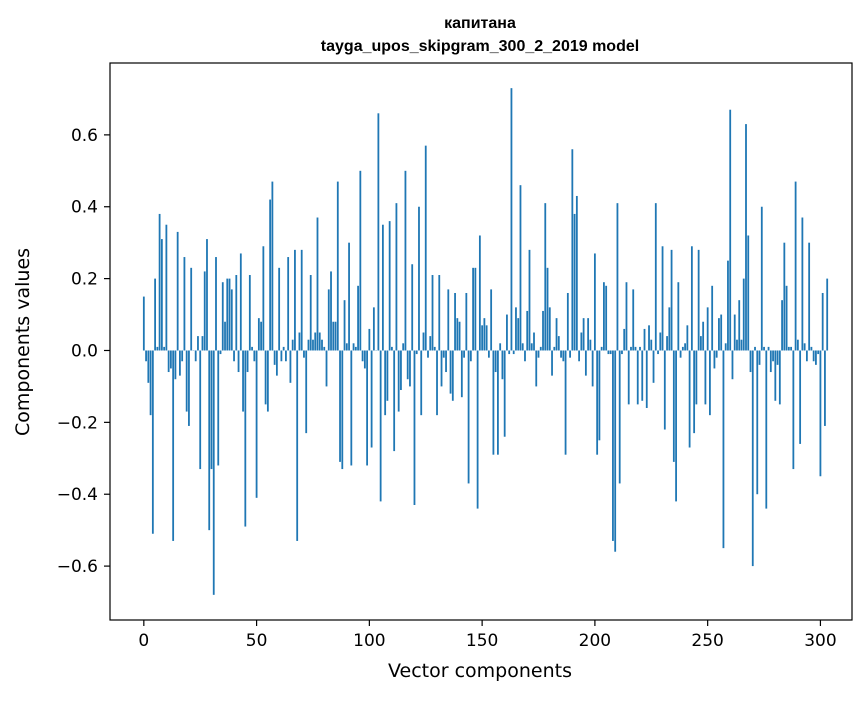 The width and height of the screenshot is (867, 701). What do you see at coordinates (369, 641) in the screenshot?
I see `x-tick-label: 100` at bounding box center [369, 641].